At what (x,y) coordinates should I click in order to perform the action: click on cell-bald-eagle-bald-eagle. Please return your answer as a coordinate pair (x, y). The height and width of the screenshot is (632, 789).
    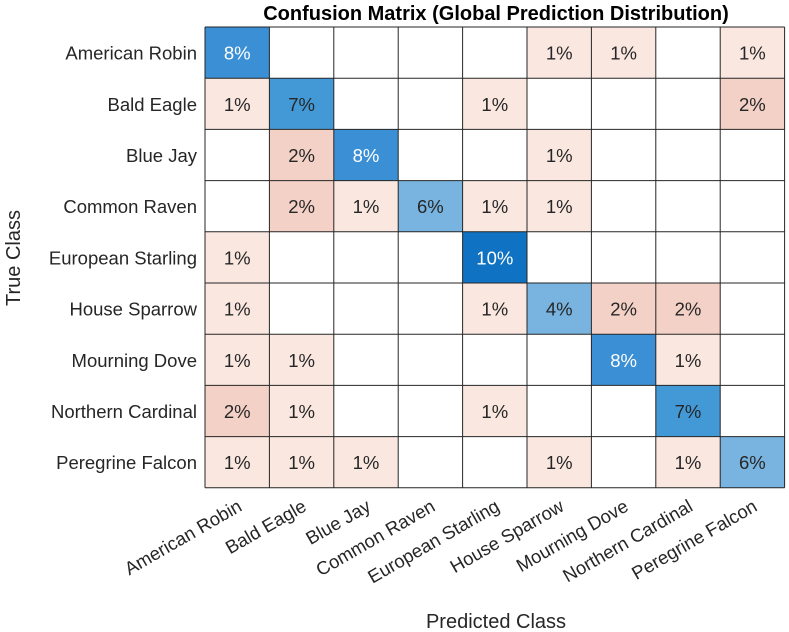
    Looking at the image, I should click on (301, 104).